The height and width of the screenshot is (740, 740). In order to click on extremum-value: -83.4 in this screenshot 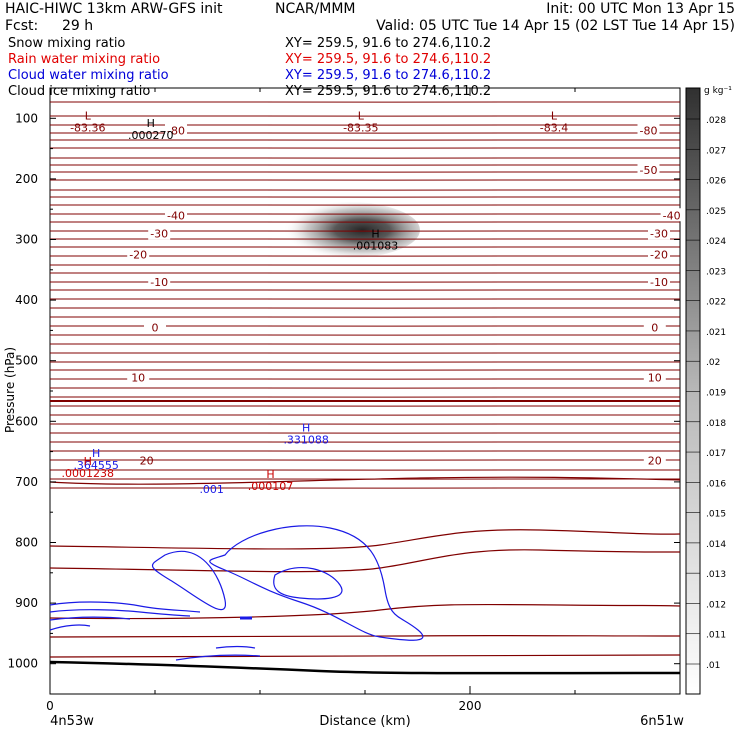, I will do `click(554, 127)`.